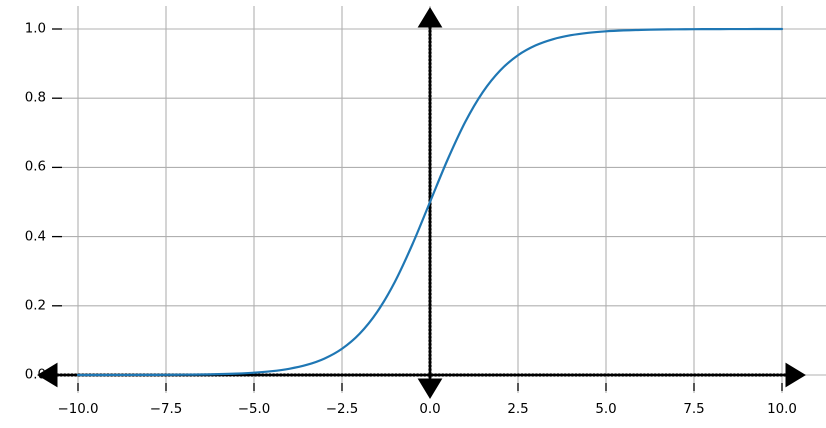 The image size is (826, 428). What do you see at coordinates (430, 17) in the screenshot?
I see `axis-arrowhead-up` at bounding box center [430, 17].